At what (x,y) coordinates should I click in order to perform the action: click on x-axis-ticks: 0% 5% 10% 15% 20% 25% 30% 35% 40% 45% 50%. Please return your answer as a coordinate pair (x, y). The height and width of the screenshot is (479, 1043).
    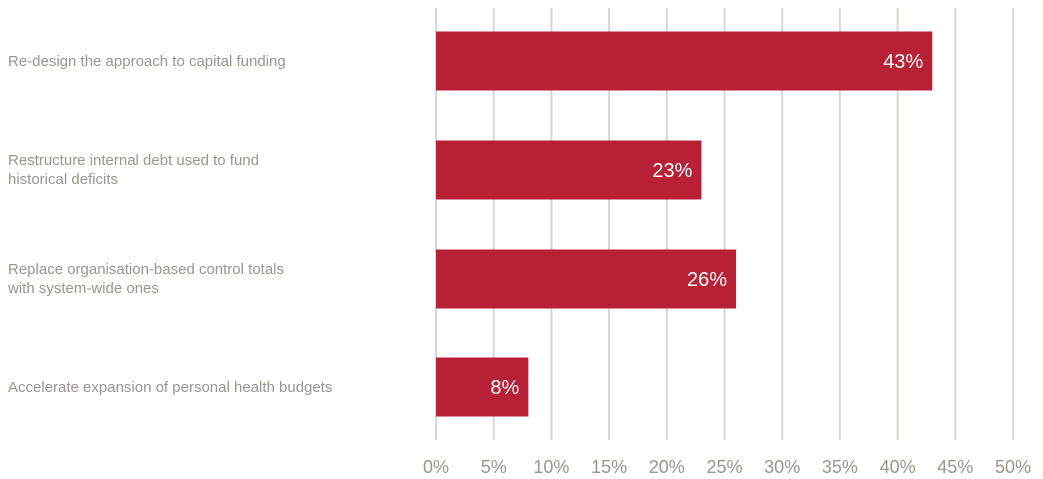
    Looking at the image, I should click on (727, 467).